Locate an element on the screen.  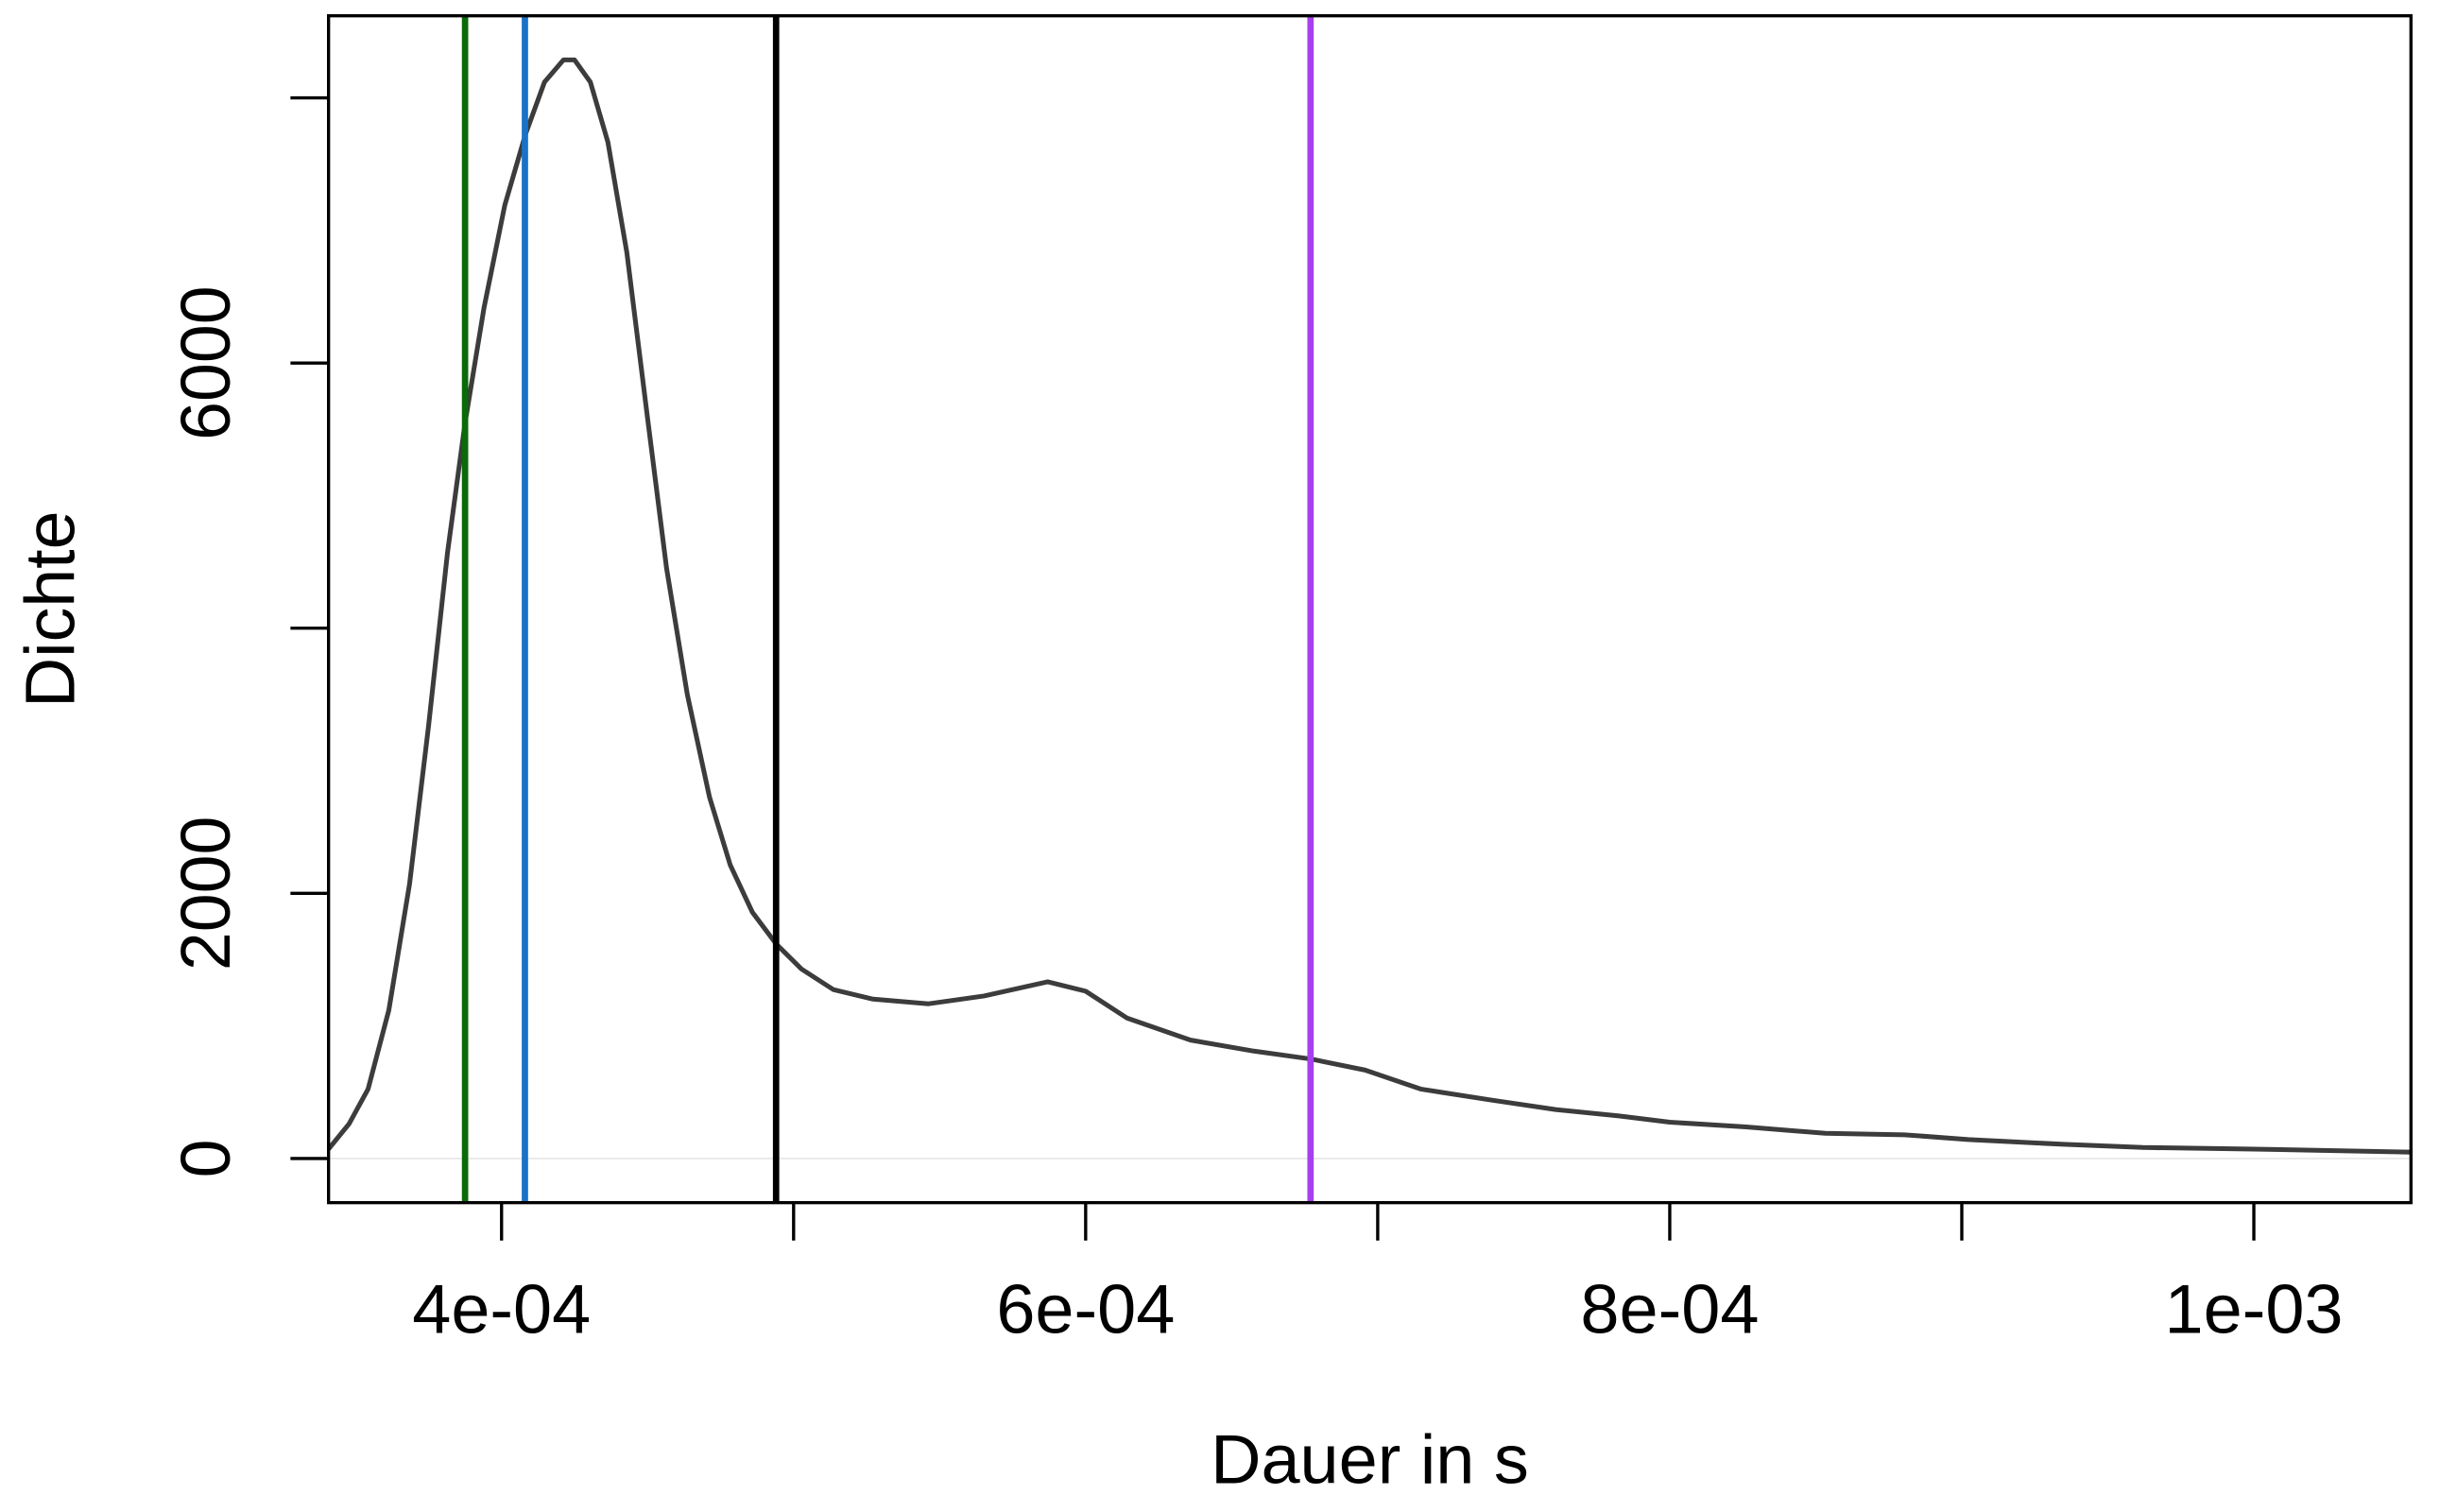
x-tick-label: 6e-04 is located at coordinates (1085, 1309).